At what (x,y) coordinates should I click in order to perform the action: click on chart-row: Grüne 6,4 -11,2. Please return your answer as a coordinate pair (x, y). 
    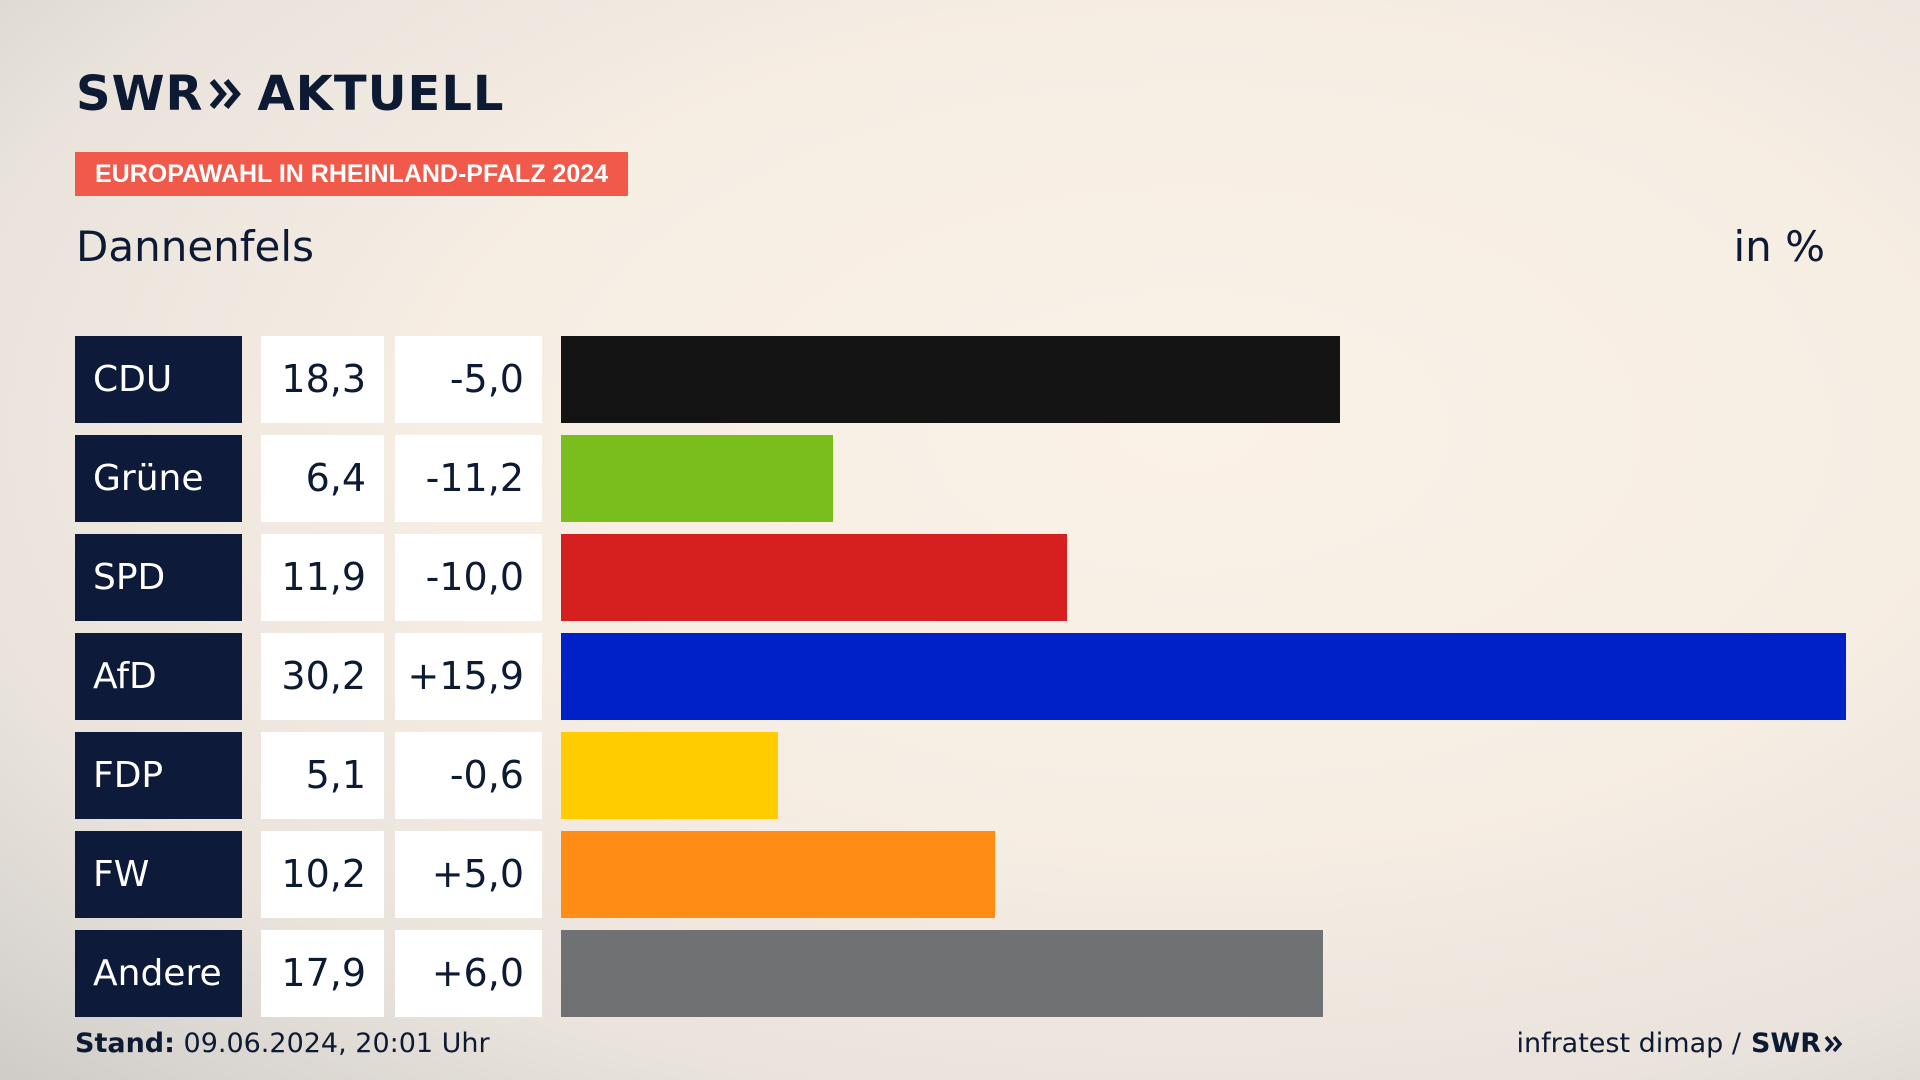
    Looking at the image, I should click on (962, 478).